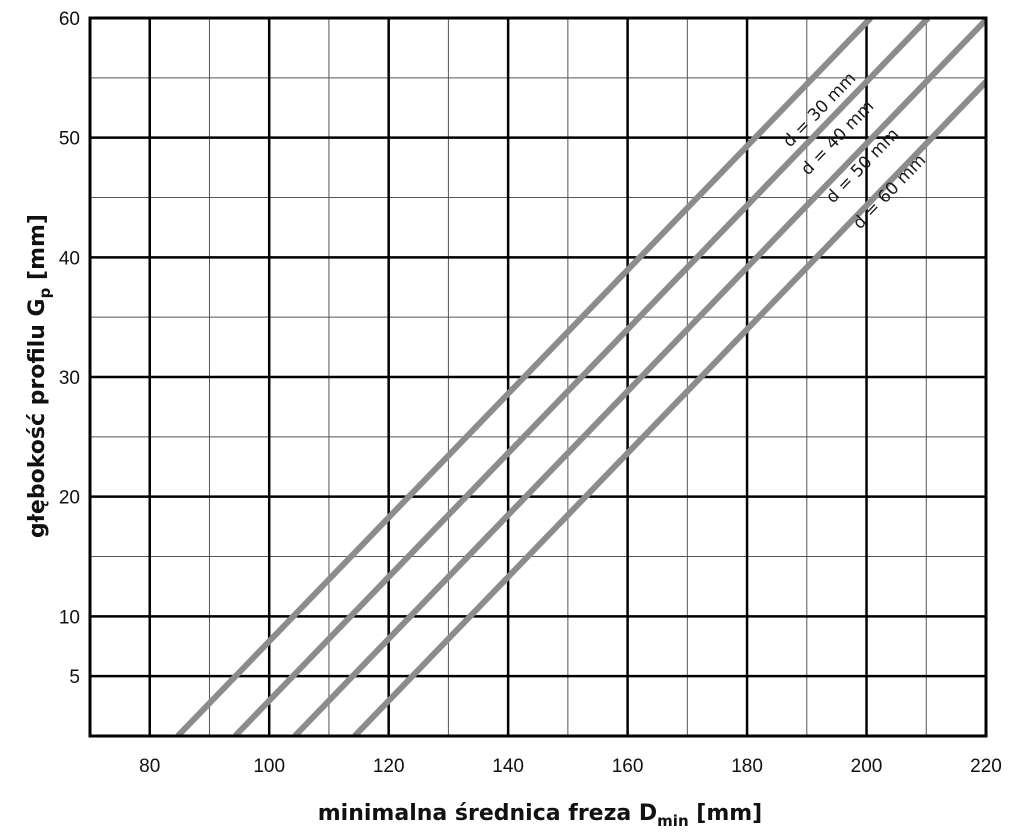 Image resolution: width=1011 pixels, height=832 pixels. What do you see at coordinates (74, 677) in the screenshot?
I see `y-tick-label: 5` at bounding box center [74, 677].